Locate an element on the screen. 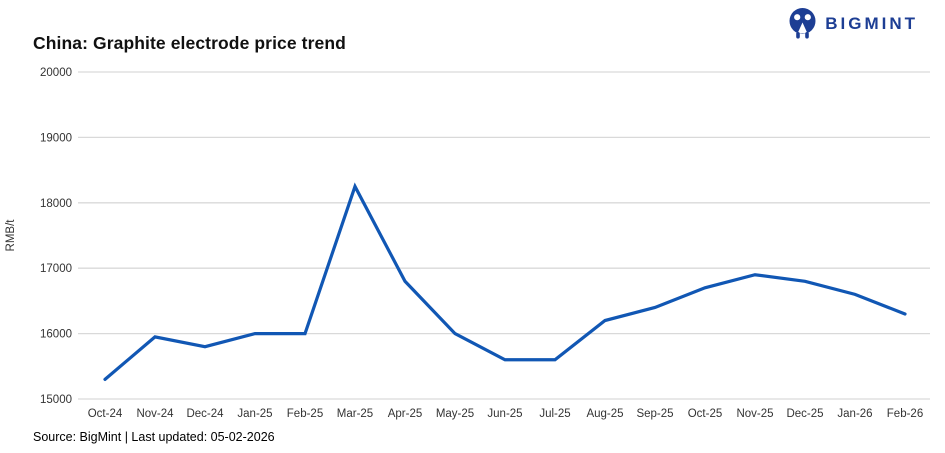 The height and width of the screenshot is (453, 945). y-tick-label: 19000 is located at coordinates (56, 138).